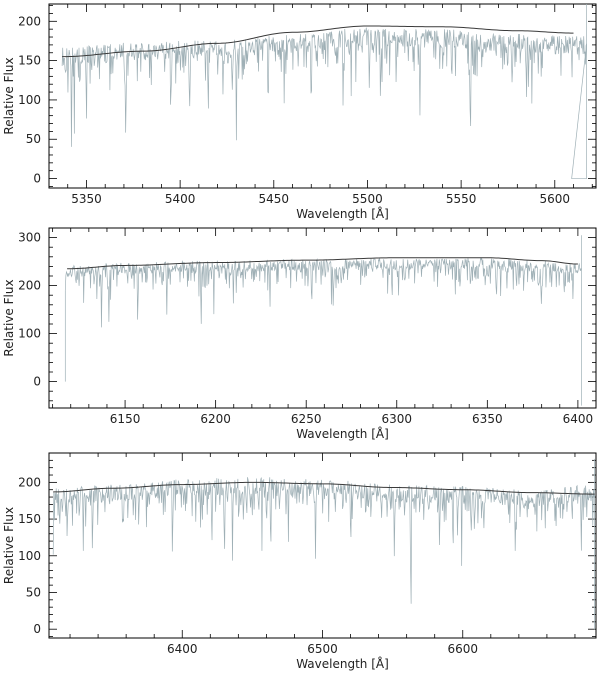 This screenshot has height=674, width=600. Describe the element at coordinates (215, 419) in the screenshot. I see `x-tick-label: 6200` at that location.